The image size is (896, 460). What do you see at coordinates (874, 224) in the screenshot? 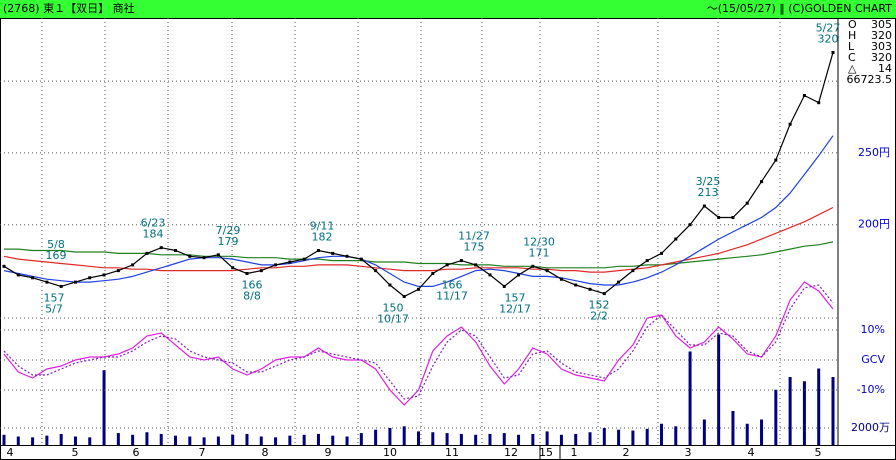
I see `y-tick-label: 200円` at bounding box center [874, 224].